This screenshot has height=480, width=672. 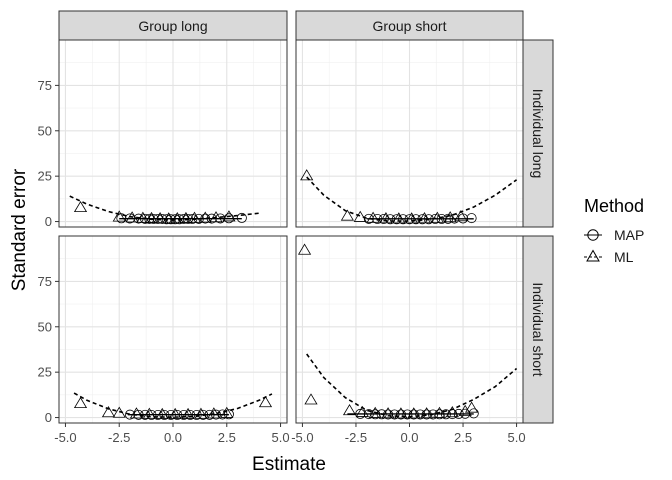 I want to click on x-axis-title: Estimate, so click(x=289, y=464).